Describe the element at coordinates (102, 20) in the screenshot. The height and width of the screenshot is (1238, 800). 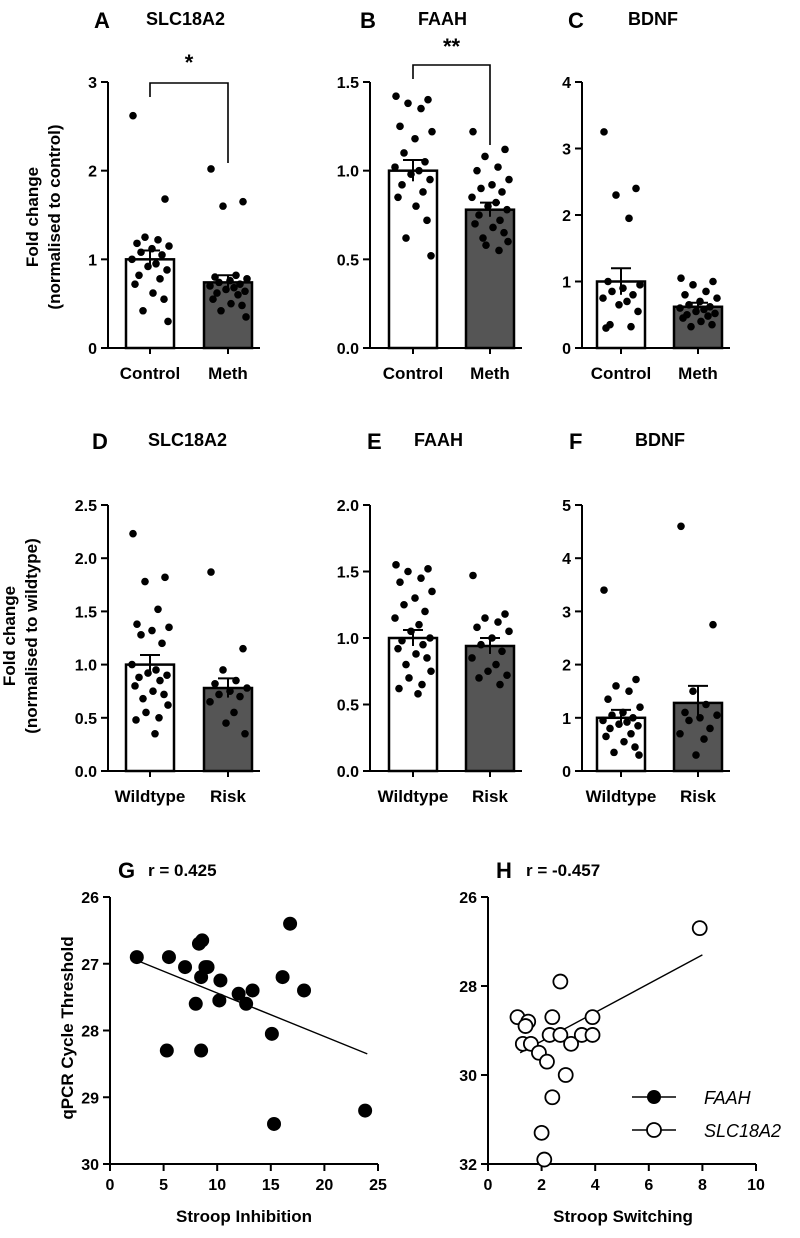
I see `panel-letter-a: A` at that location.